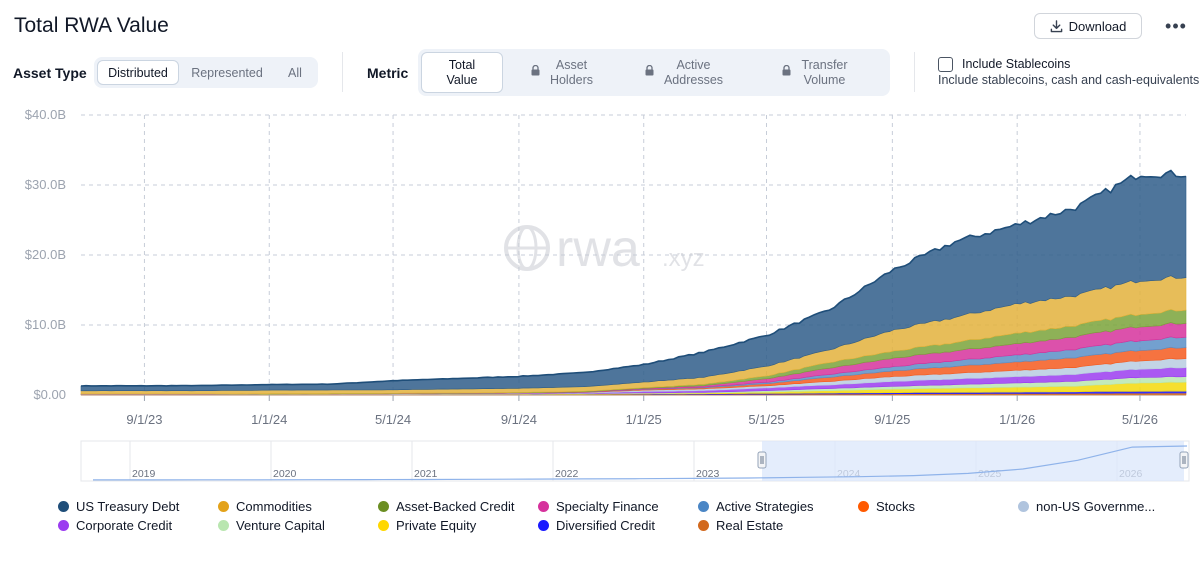 The image size is (1200, 563). I want to click on x-tick-label: 5/1/25, so click(766, 419).